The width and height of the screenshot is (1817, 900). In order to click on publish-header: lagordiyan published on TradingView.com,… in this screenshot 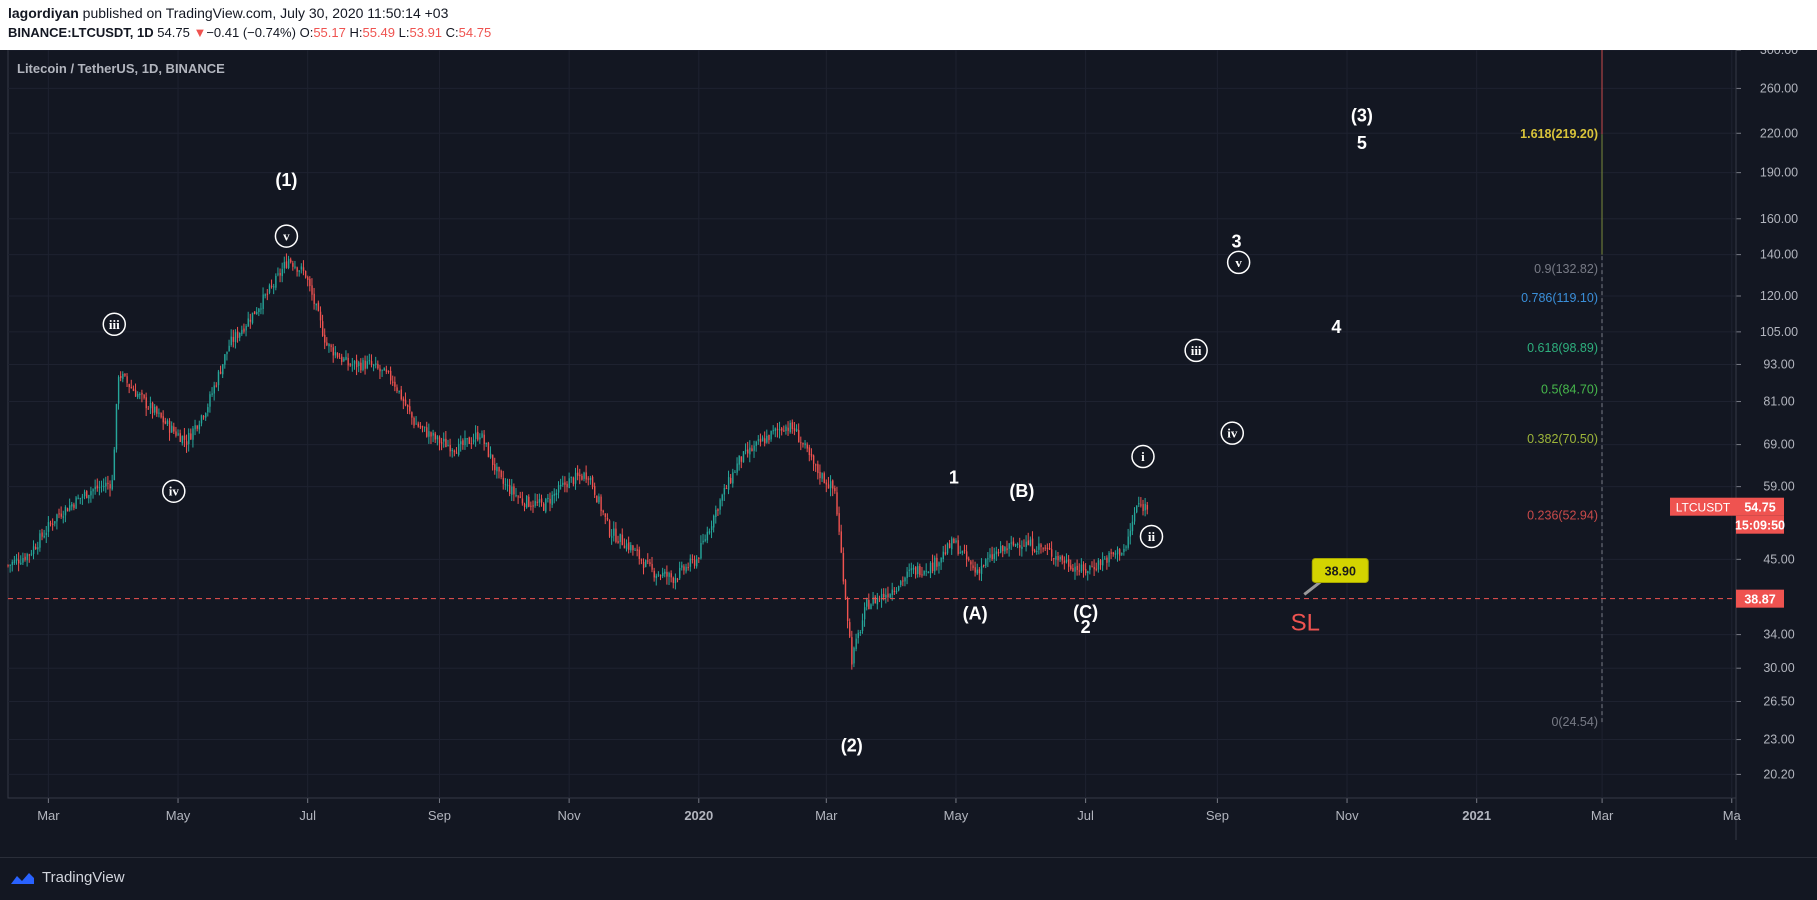, I will do `click(908, 25)`.